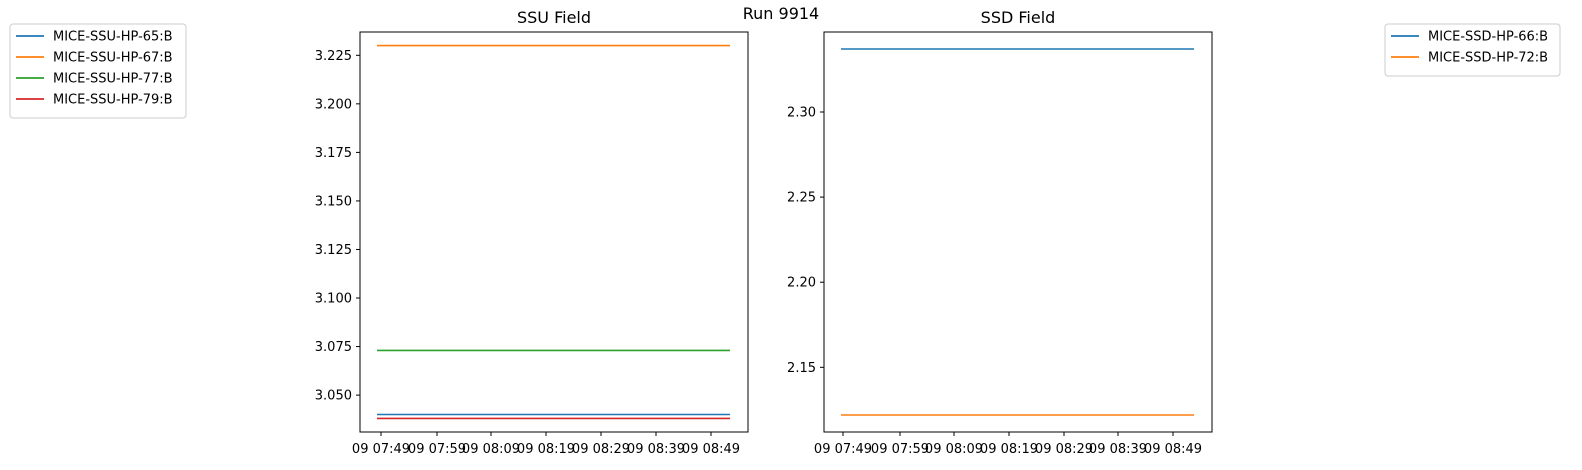  Describe the element at coordinates (333, 56) in the screenshot. I see `ssu-y-tick-label: 3.225` at that location.